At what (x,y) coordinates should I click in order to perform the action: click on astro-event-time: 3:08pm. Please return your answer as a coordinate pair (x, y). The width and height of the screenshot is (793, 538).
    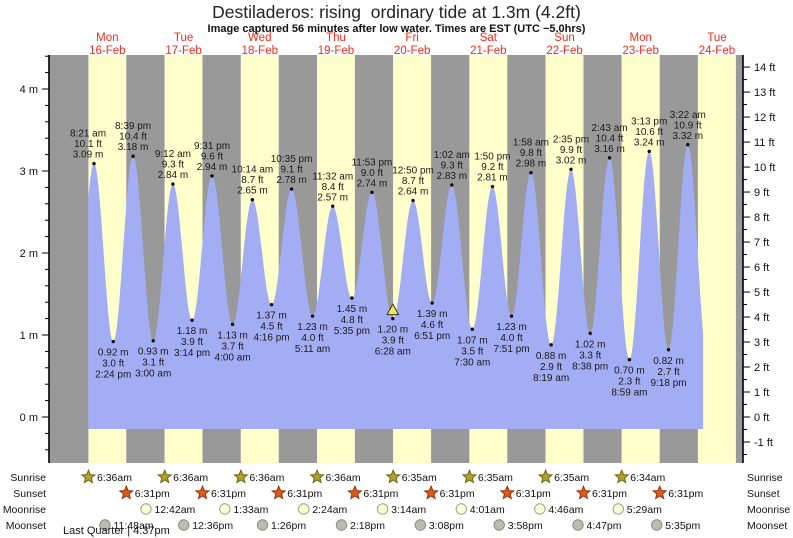
    Looking at the image, I should click on (446, 526).